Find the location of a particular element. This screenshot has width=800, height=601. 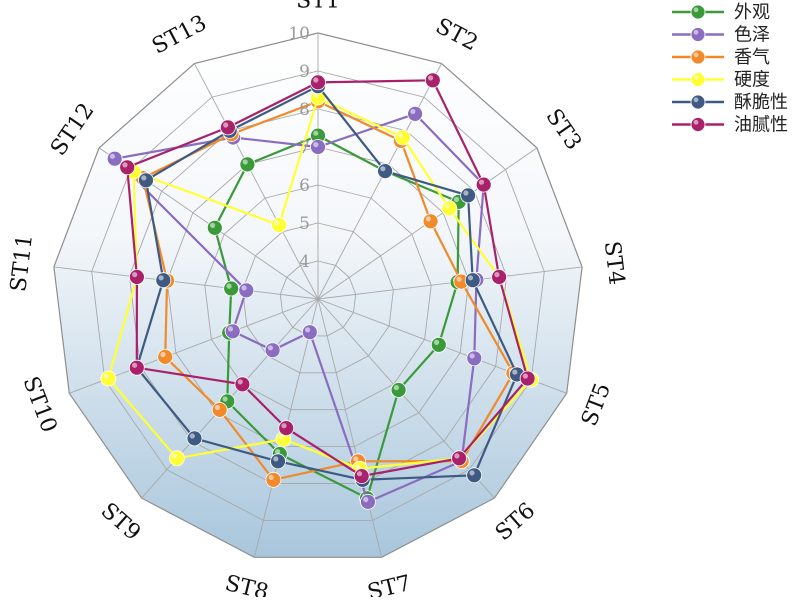

category-label: ST11 is located at coordinates (22, 263).